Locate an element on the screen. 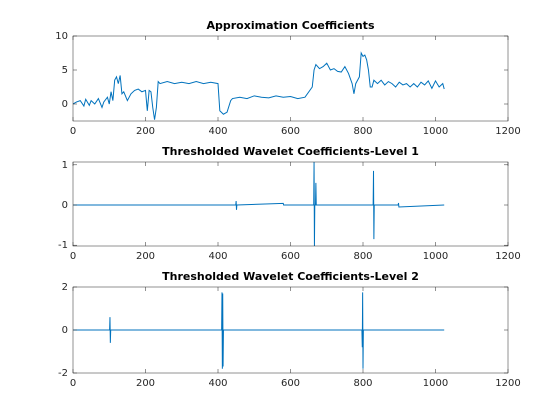 The image size is (560, 420). y-tick-label: 10 is located at coordinates (61, 36).